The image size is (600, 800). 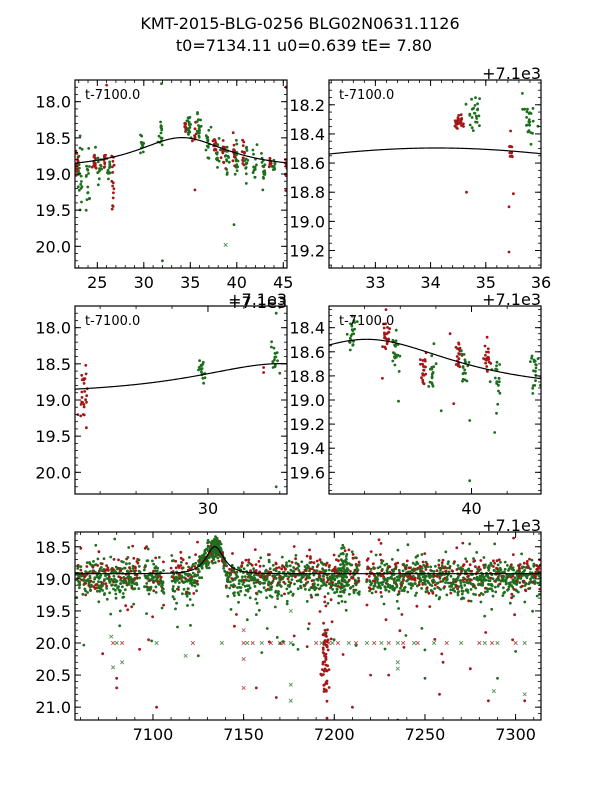 I want to click on x-tick-label: 7150, so click(x=243, y=734).